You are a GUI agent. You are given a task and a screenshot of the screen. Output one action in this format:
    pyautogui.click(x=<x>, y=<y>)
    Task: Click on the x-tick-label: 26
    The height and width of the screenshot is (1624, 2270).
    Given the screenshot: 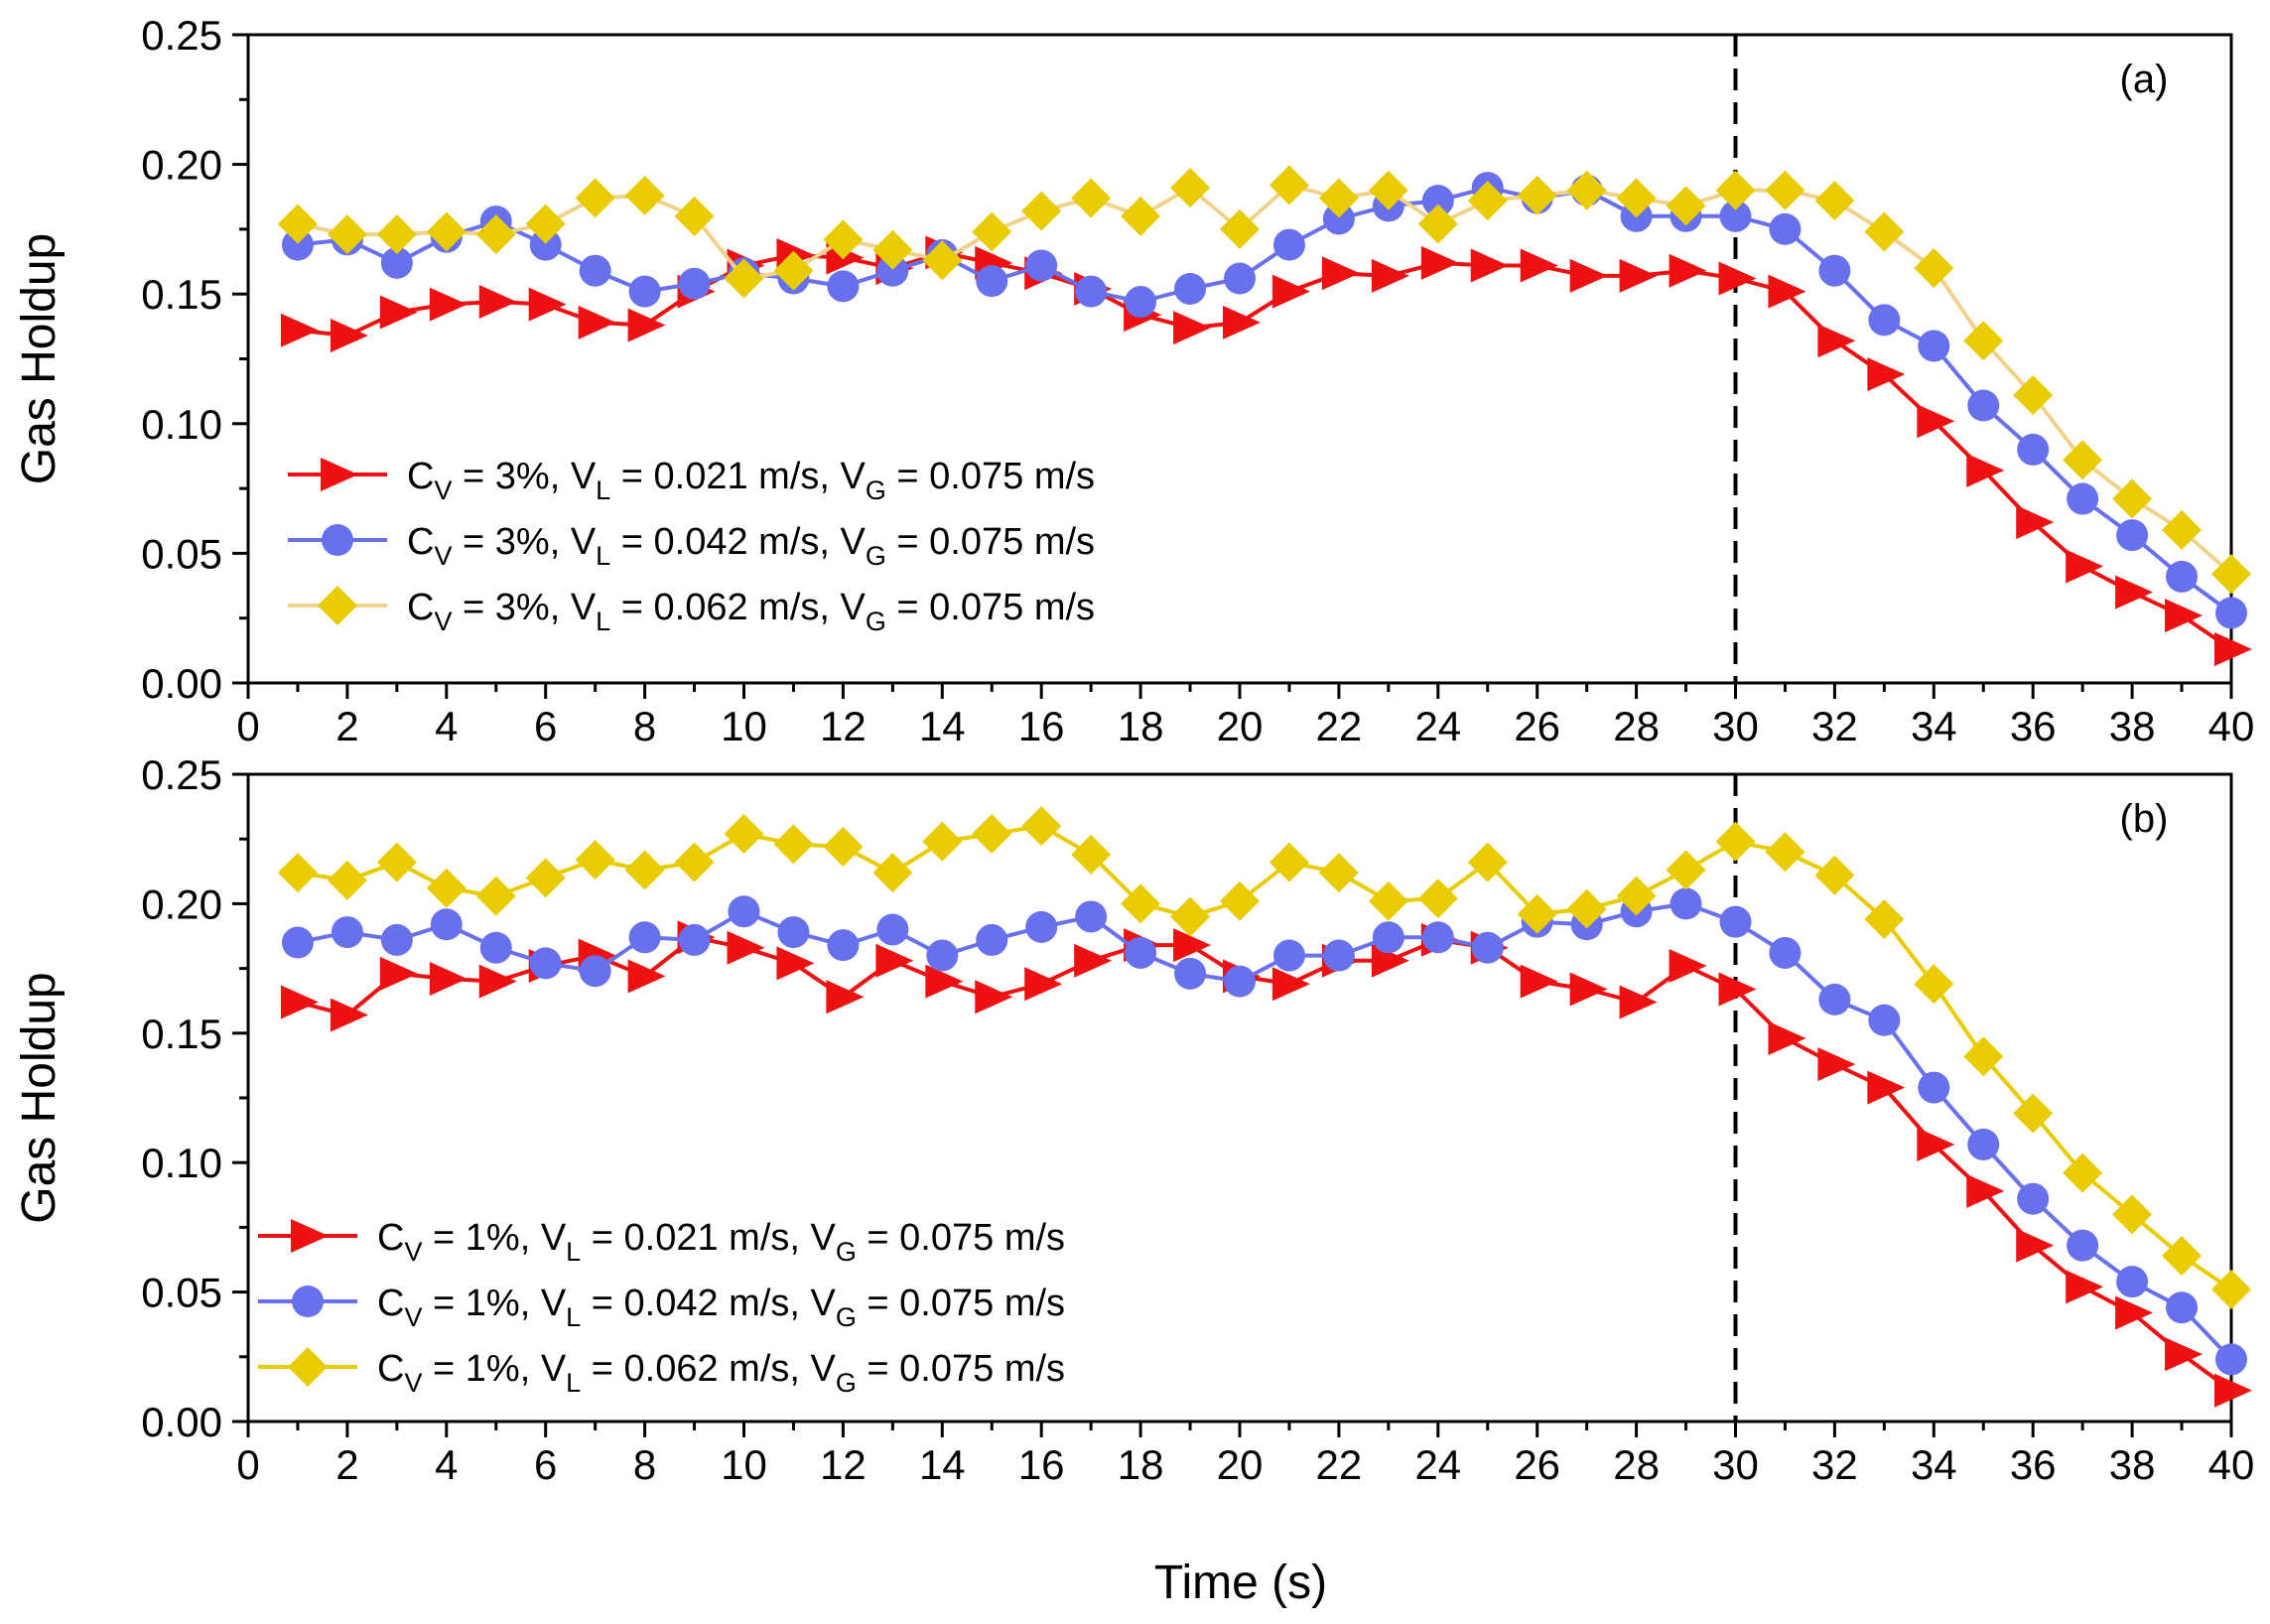 What is the action you would take?
    pyautogui.click(x=1537, y=726)
    